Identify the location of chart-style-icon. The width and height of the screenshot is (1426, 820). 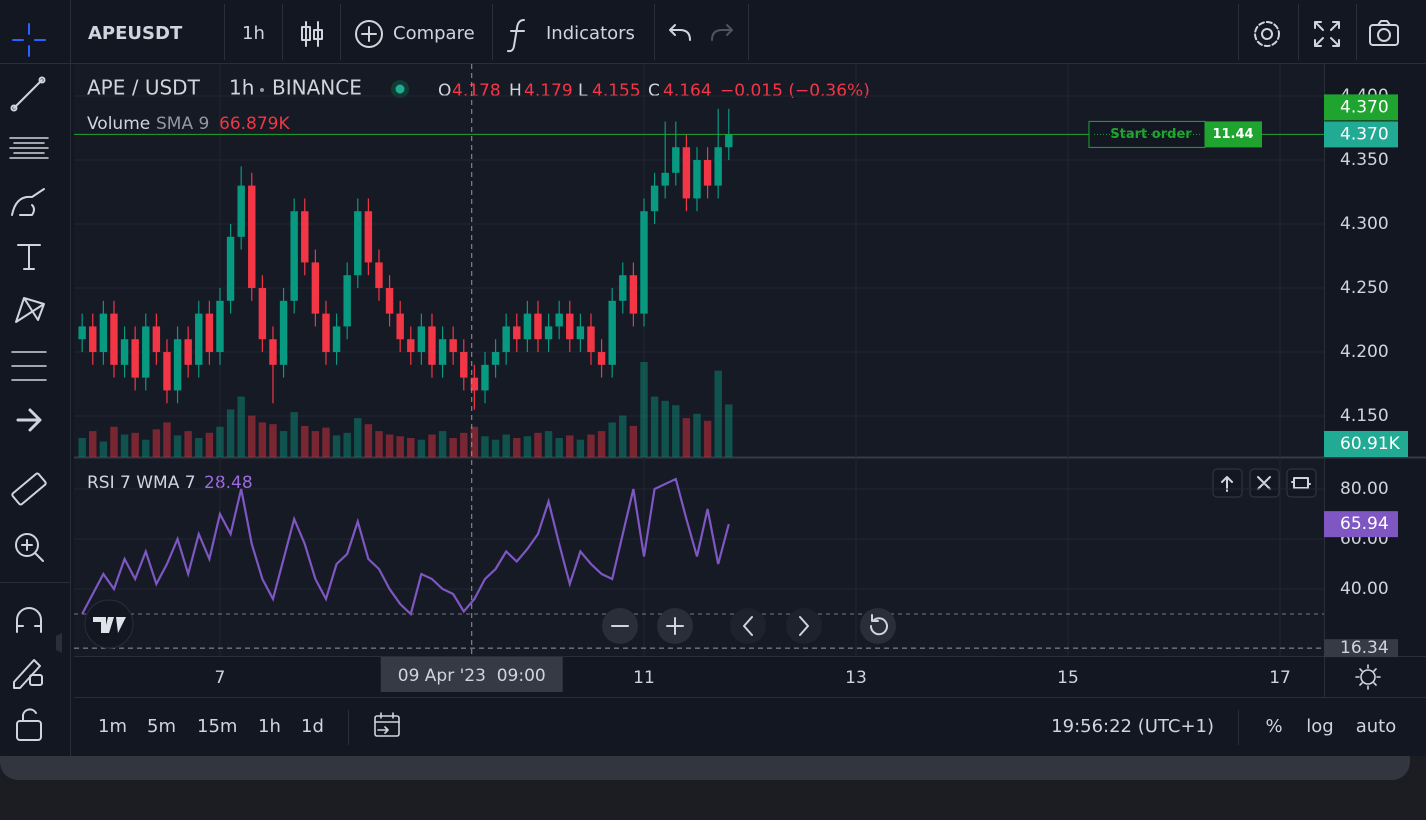
(312, 34).